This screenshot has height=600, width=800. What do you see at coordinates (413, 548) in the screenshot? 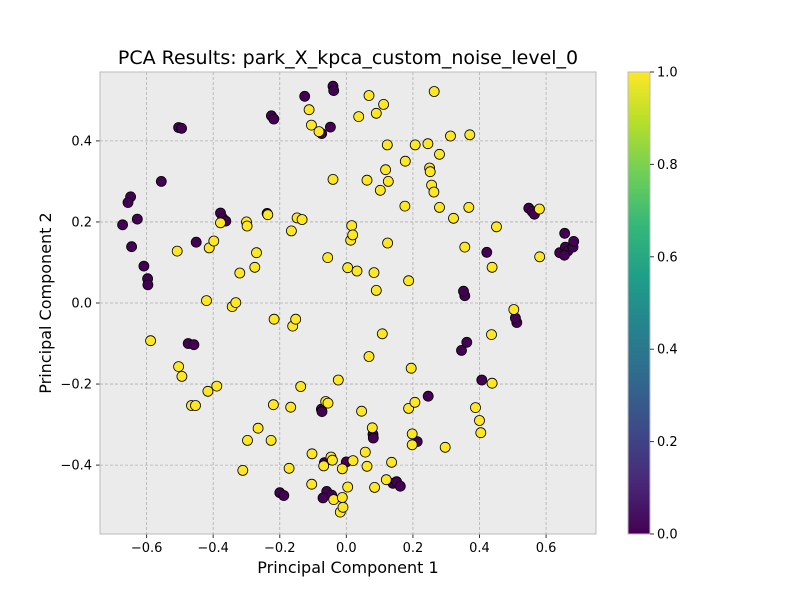
I see `x-tick-label: 0.2` at bounding box center [413, 548].